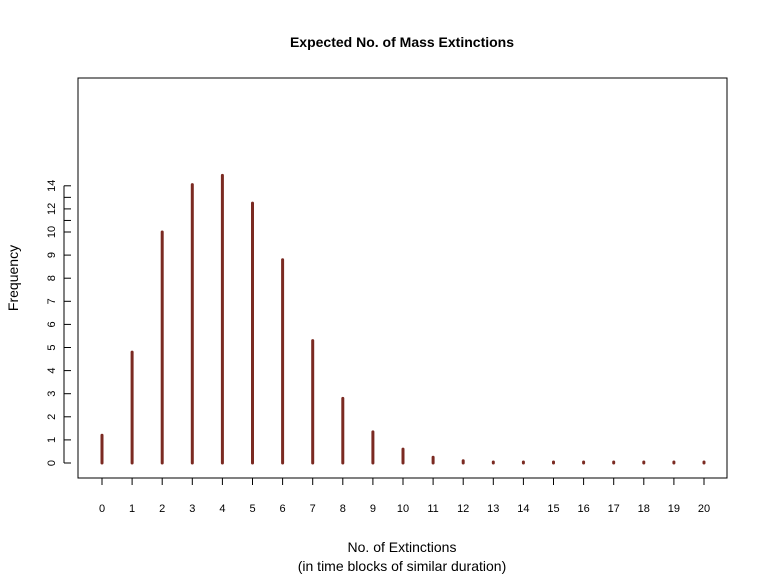  I want to click on x-axis-title: No. of Extinctions, so click(402, 547).